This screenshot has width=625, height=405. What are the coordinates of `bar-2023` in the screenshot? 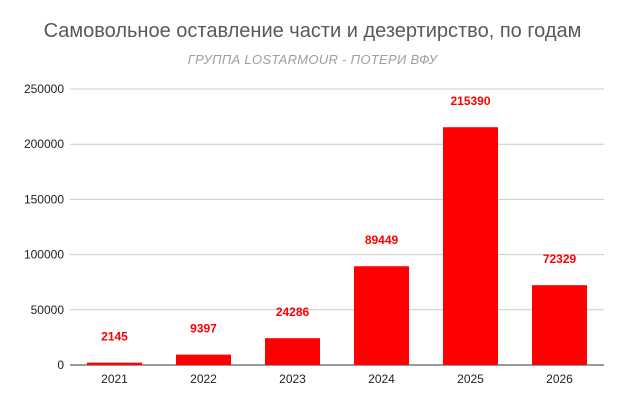 It's located at (292, 351).